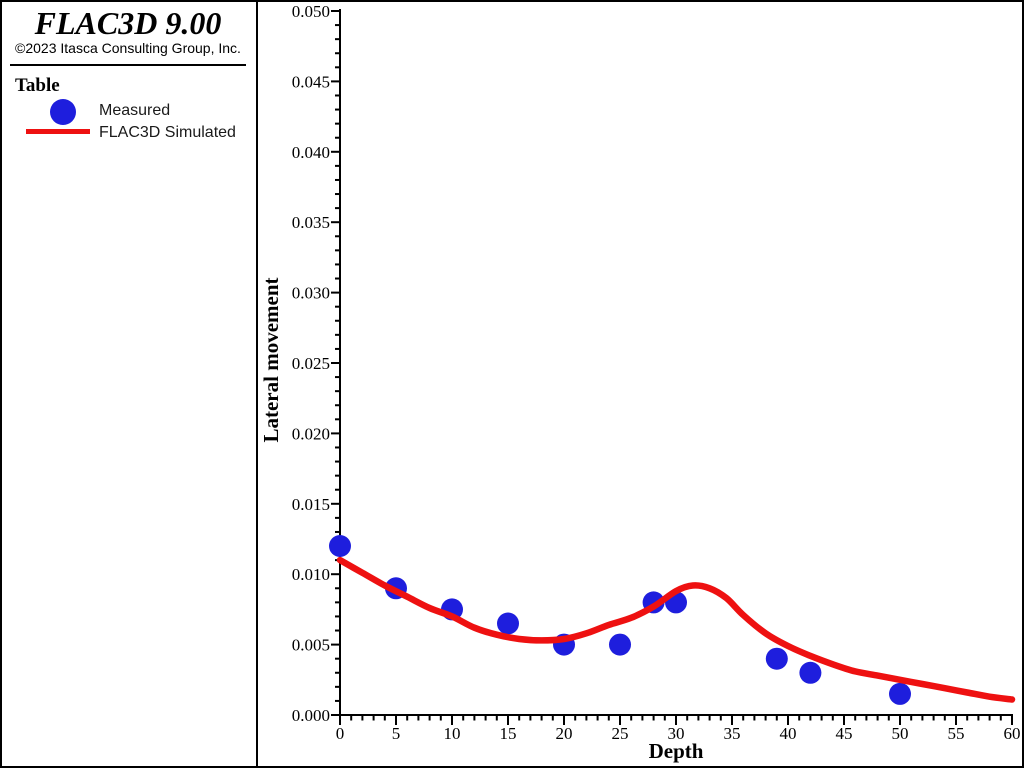  What do you see at coordinates (311, 81) in the screenshot?
I see `y-tick-label: 0.045` at bounding box center [311, 81].